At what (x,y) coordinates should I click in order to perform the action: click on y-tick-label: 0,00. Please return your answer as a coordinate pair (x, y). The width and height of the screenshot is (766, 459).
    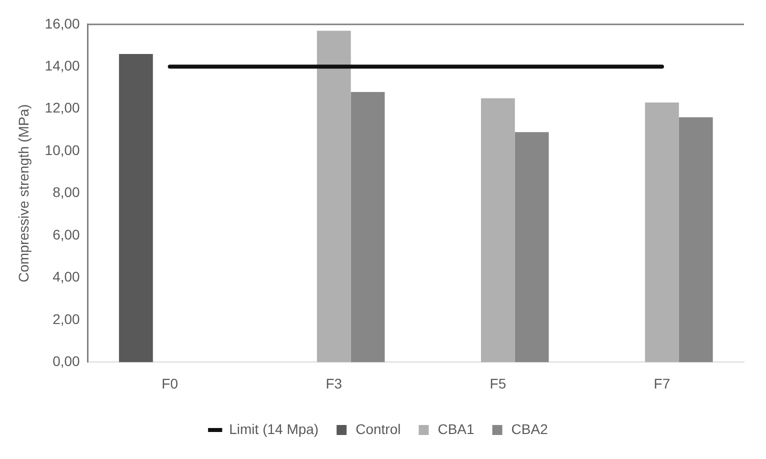
    Looking at the image, I should click on (66, 361).